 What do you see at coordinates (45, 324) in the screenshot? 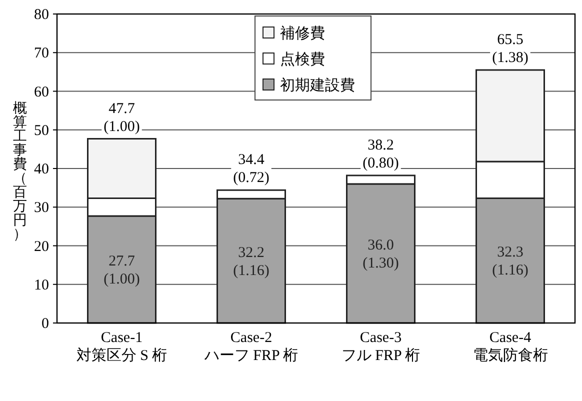
I see `y-tick-label: 0` at bounding box center [45, 324].